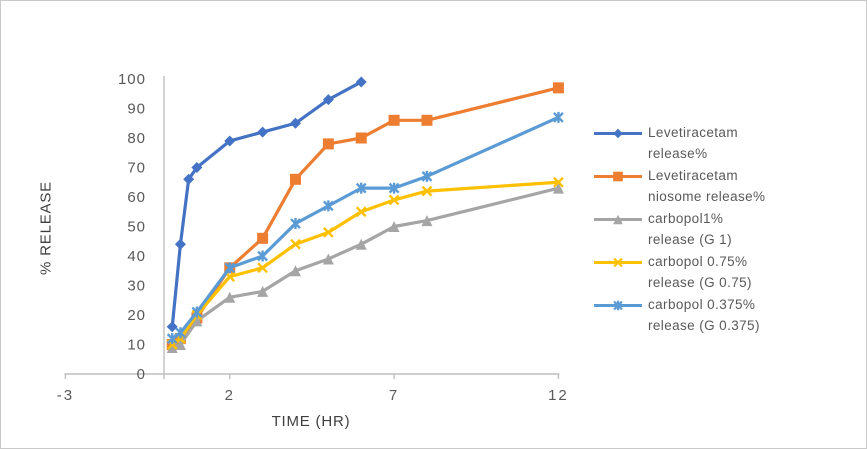 This screenshot has width=867, height=449. What do you see at coordinates (132, 79) in the screenshot?
I see `svg-text: 100` at bounding box center [132, 79].